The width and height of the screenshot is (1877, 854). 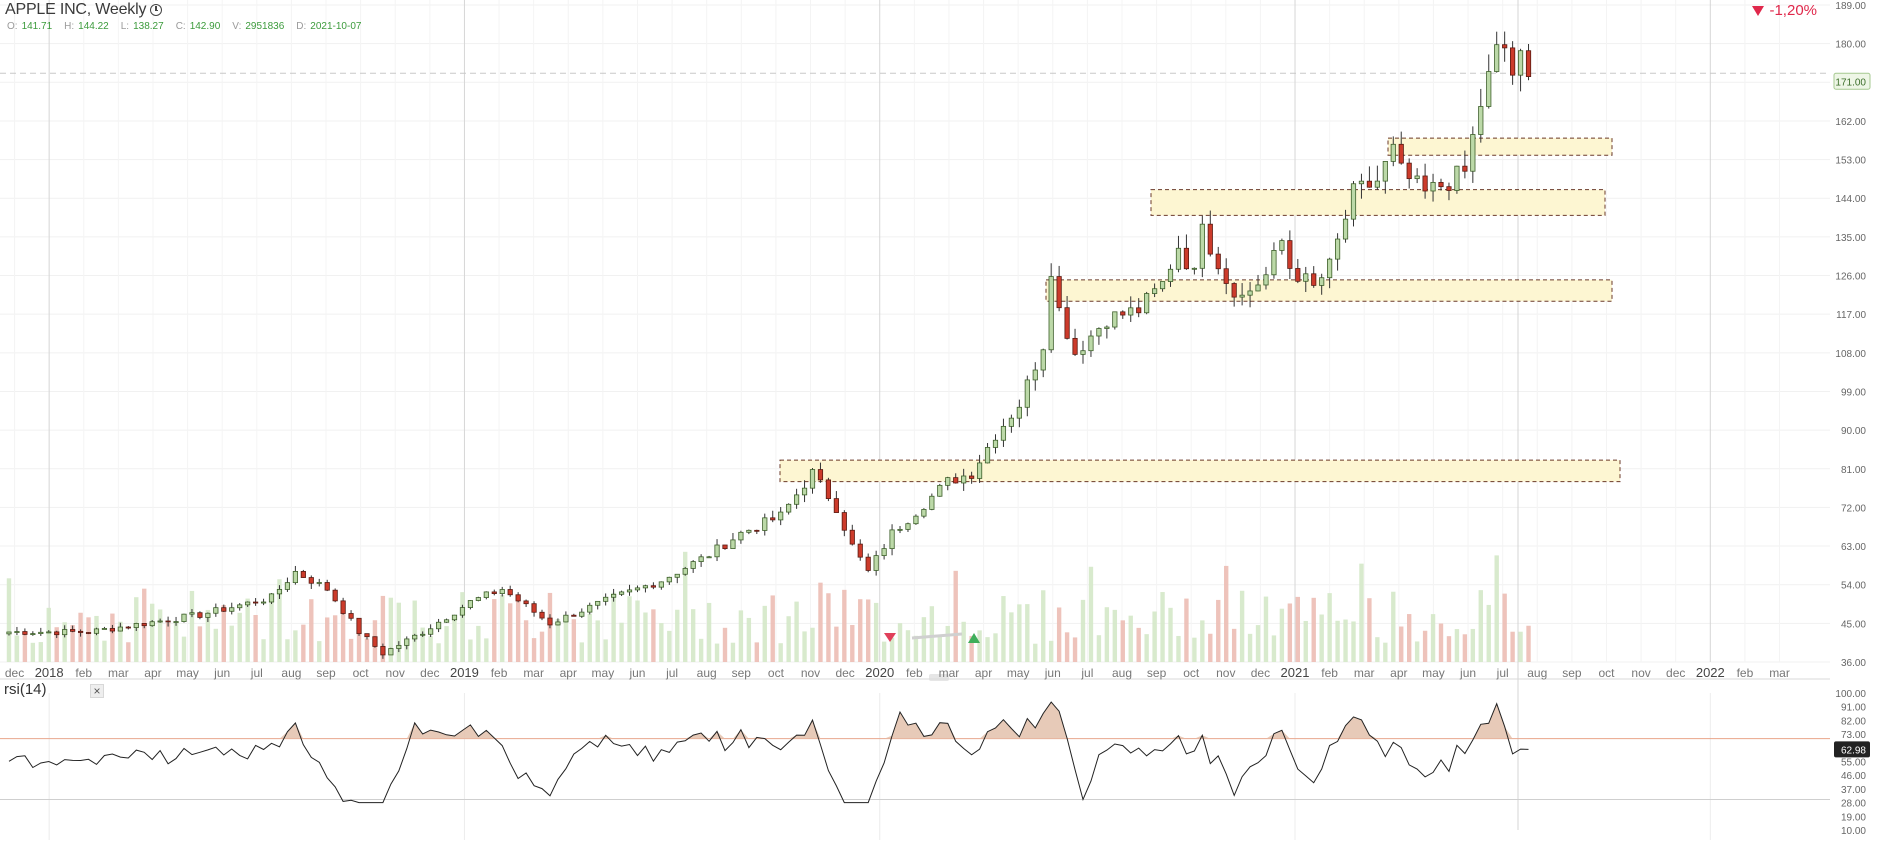 I want to click on symbol-title: APPLE INC, Weekly, so click(x=76, y=9).